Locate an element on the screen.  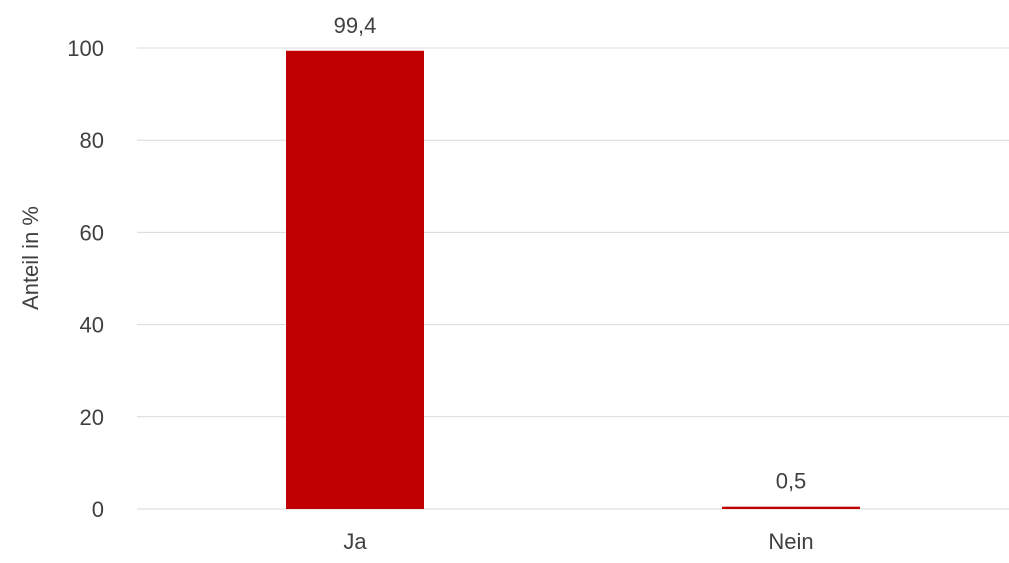
y-tick-label: 100 is located at coordinates (85, 48).